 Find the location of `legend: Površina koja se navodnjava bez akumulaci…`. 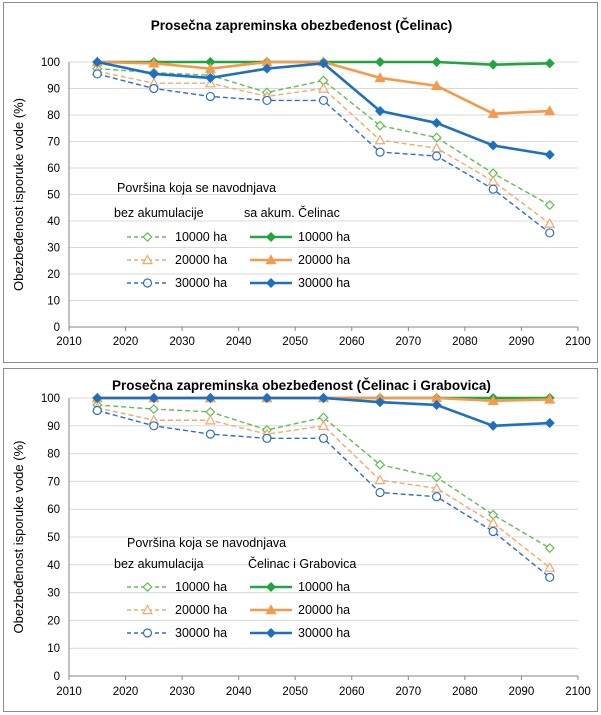

legend: Površina koja se navodnjava bez akumulaci… is located at coordinates (235, 588).